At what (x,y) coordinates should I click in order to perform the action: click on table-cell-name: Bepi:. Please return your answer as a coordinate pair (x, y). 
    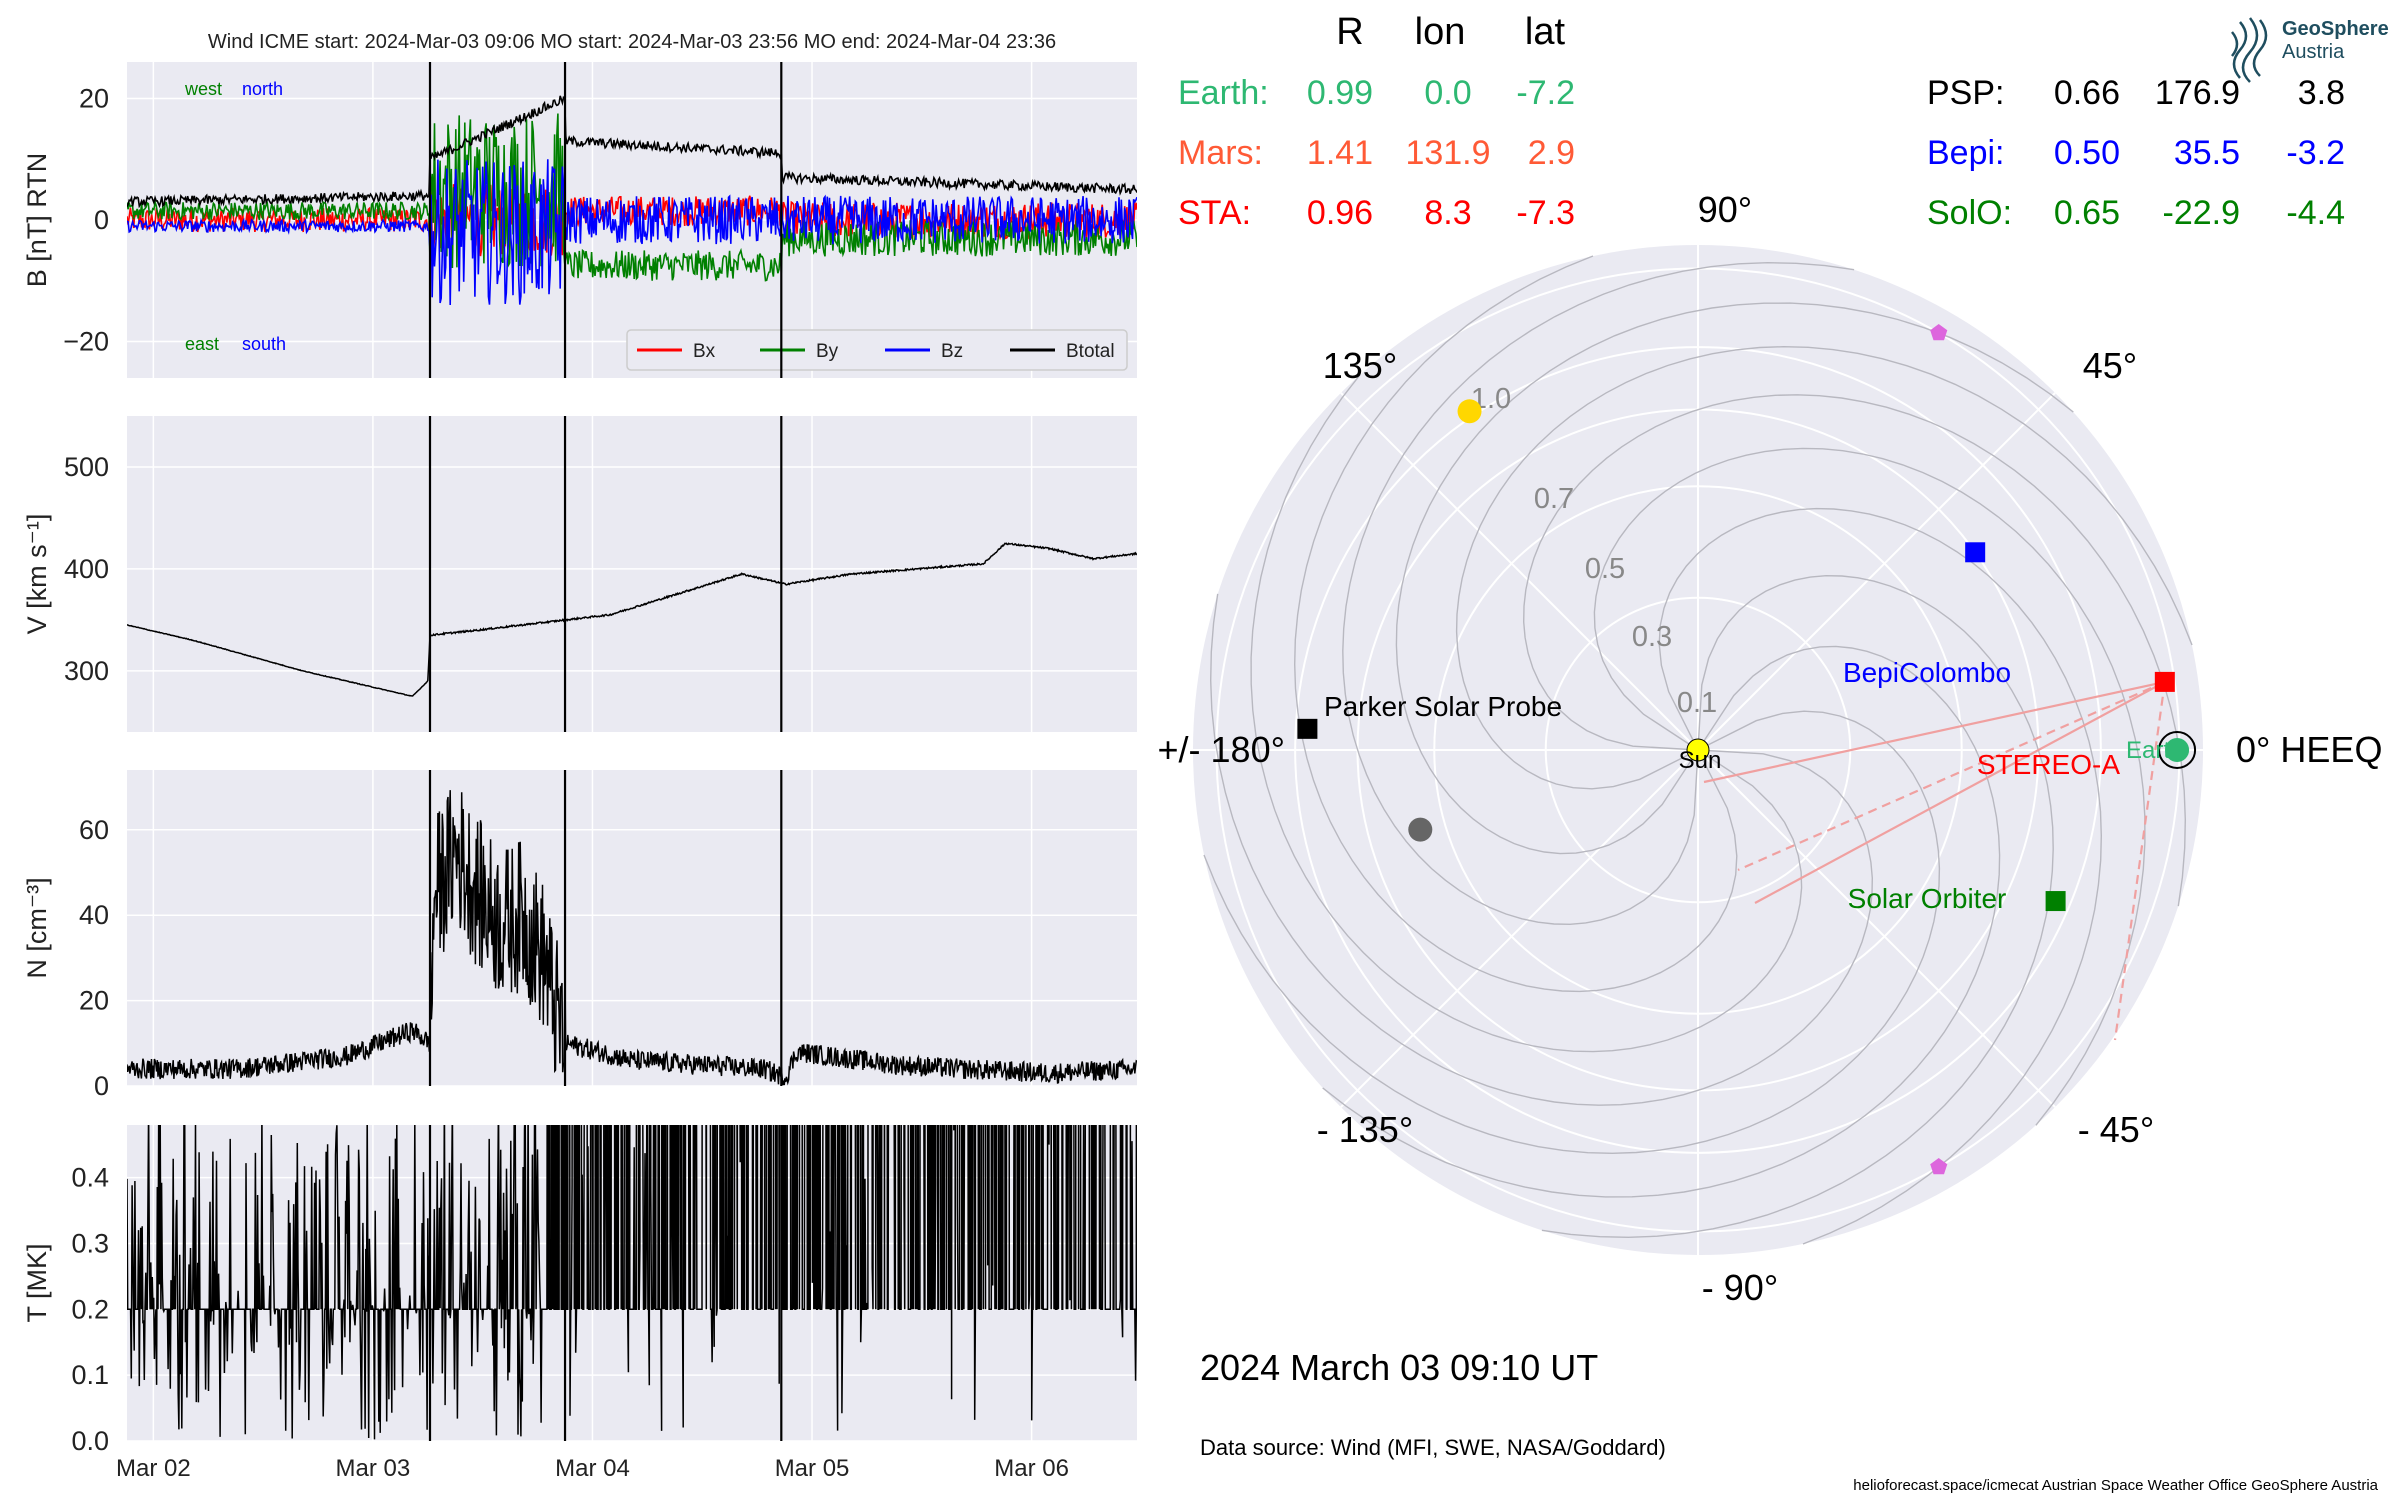
    Looking at the image, I should click on (1966, 153).